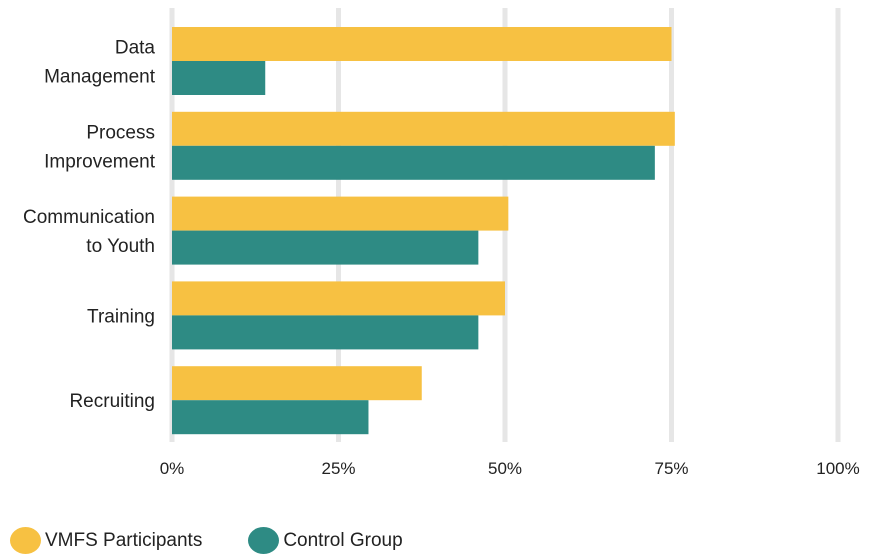 The image size is (878, 554). I want to click on category-label: Data Management, so click(100, 63).